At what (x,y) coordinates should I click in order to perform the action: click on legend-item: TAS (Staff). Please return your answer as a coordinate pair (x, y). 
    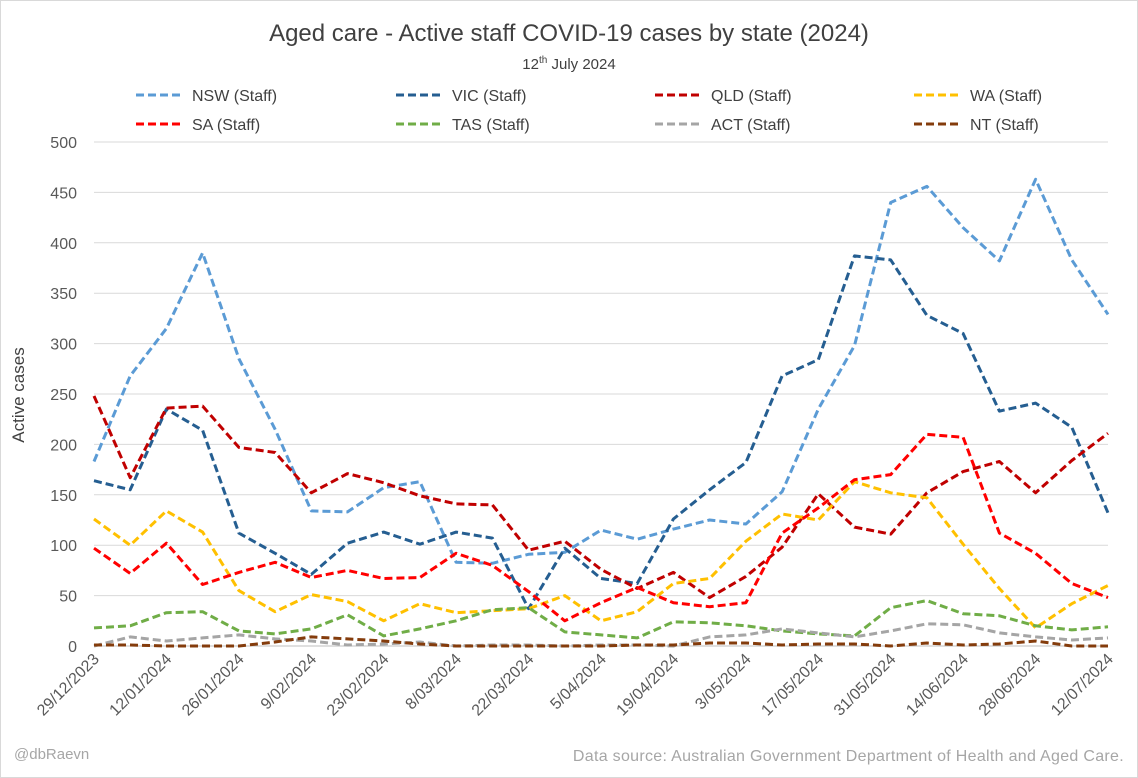
    Looking at the image, I should click on (463, 125).